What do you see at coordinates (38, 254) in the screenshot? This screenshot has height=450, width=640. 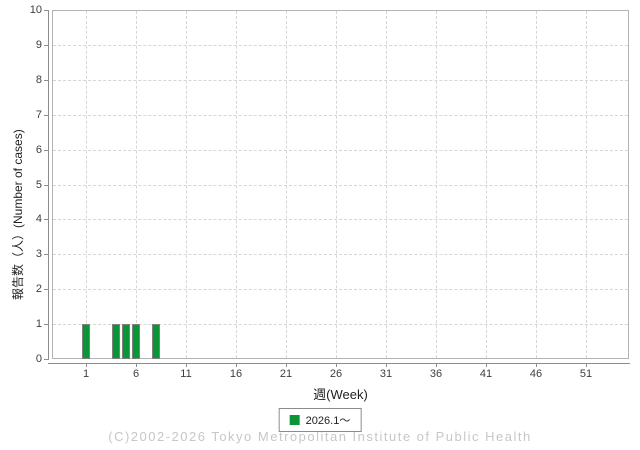 I see `y-tick-label: 3` at bounding box center [38, 254].